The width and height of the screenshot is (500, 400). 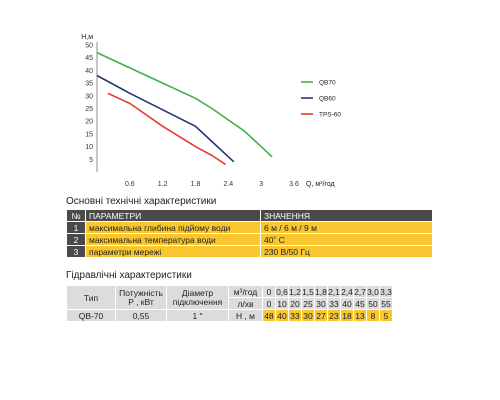 What do you see at coordinates (89, 122) in the screenshot?
I see `y-tick-label: 20` at bounding box center [89, 122].